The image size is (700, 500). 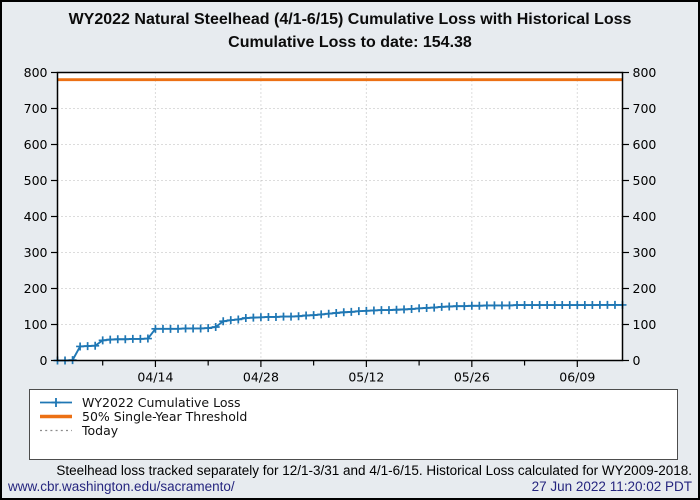 I want to click on svg-text: 05/26, so click(x=472, y=377).